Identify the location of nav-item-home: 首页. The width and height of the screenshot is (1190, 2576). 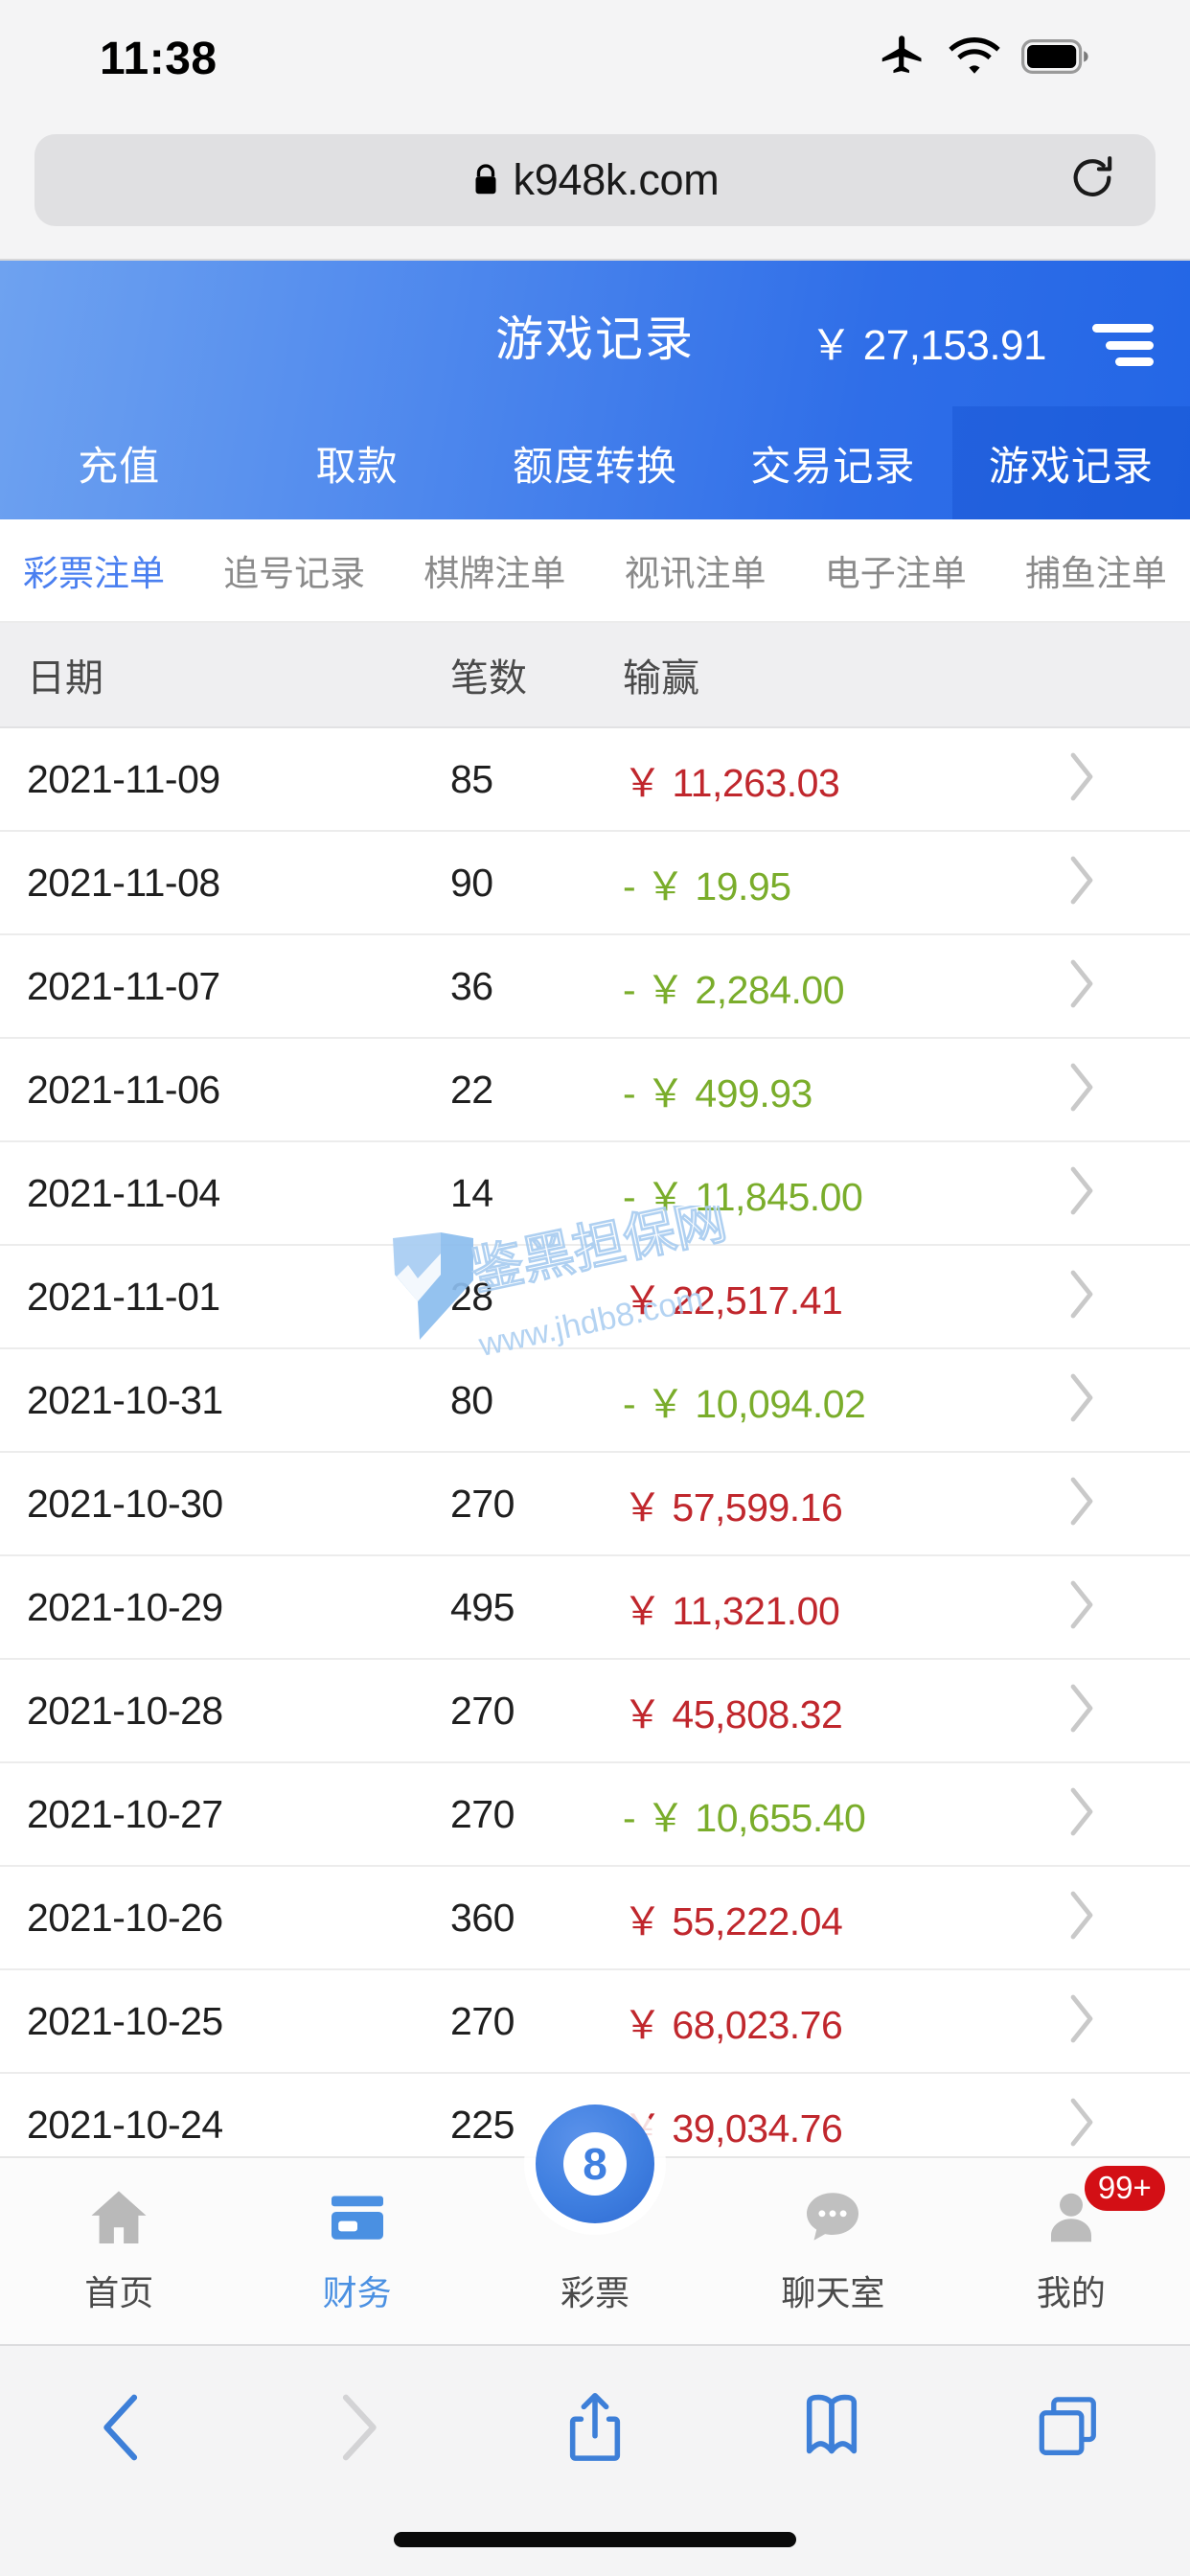
(119, 2236).